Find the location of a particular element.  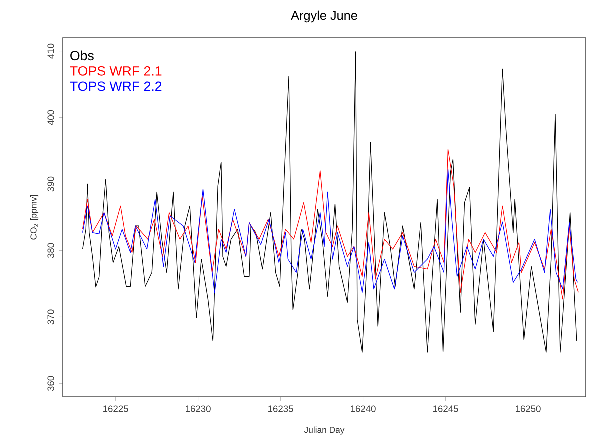

x-tick-label: 16245 is located at coordinates (446, 409).